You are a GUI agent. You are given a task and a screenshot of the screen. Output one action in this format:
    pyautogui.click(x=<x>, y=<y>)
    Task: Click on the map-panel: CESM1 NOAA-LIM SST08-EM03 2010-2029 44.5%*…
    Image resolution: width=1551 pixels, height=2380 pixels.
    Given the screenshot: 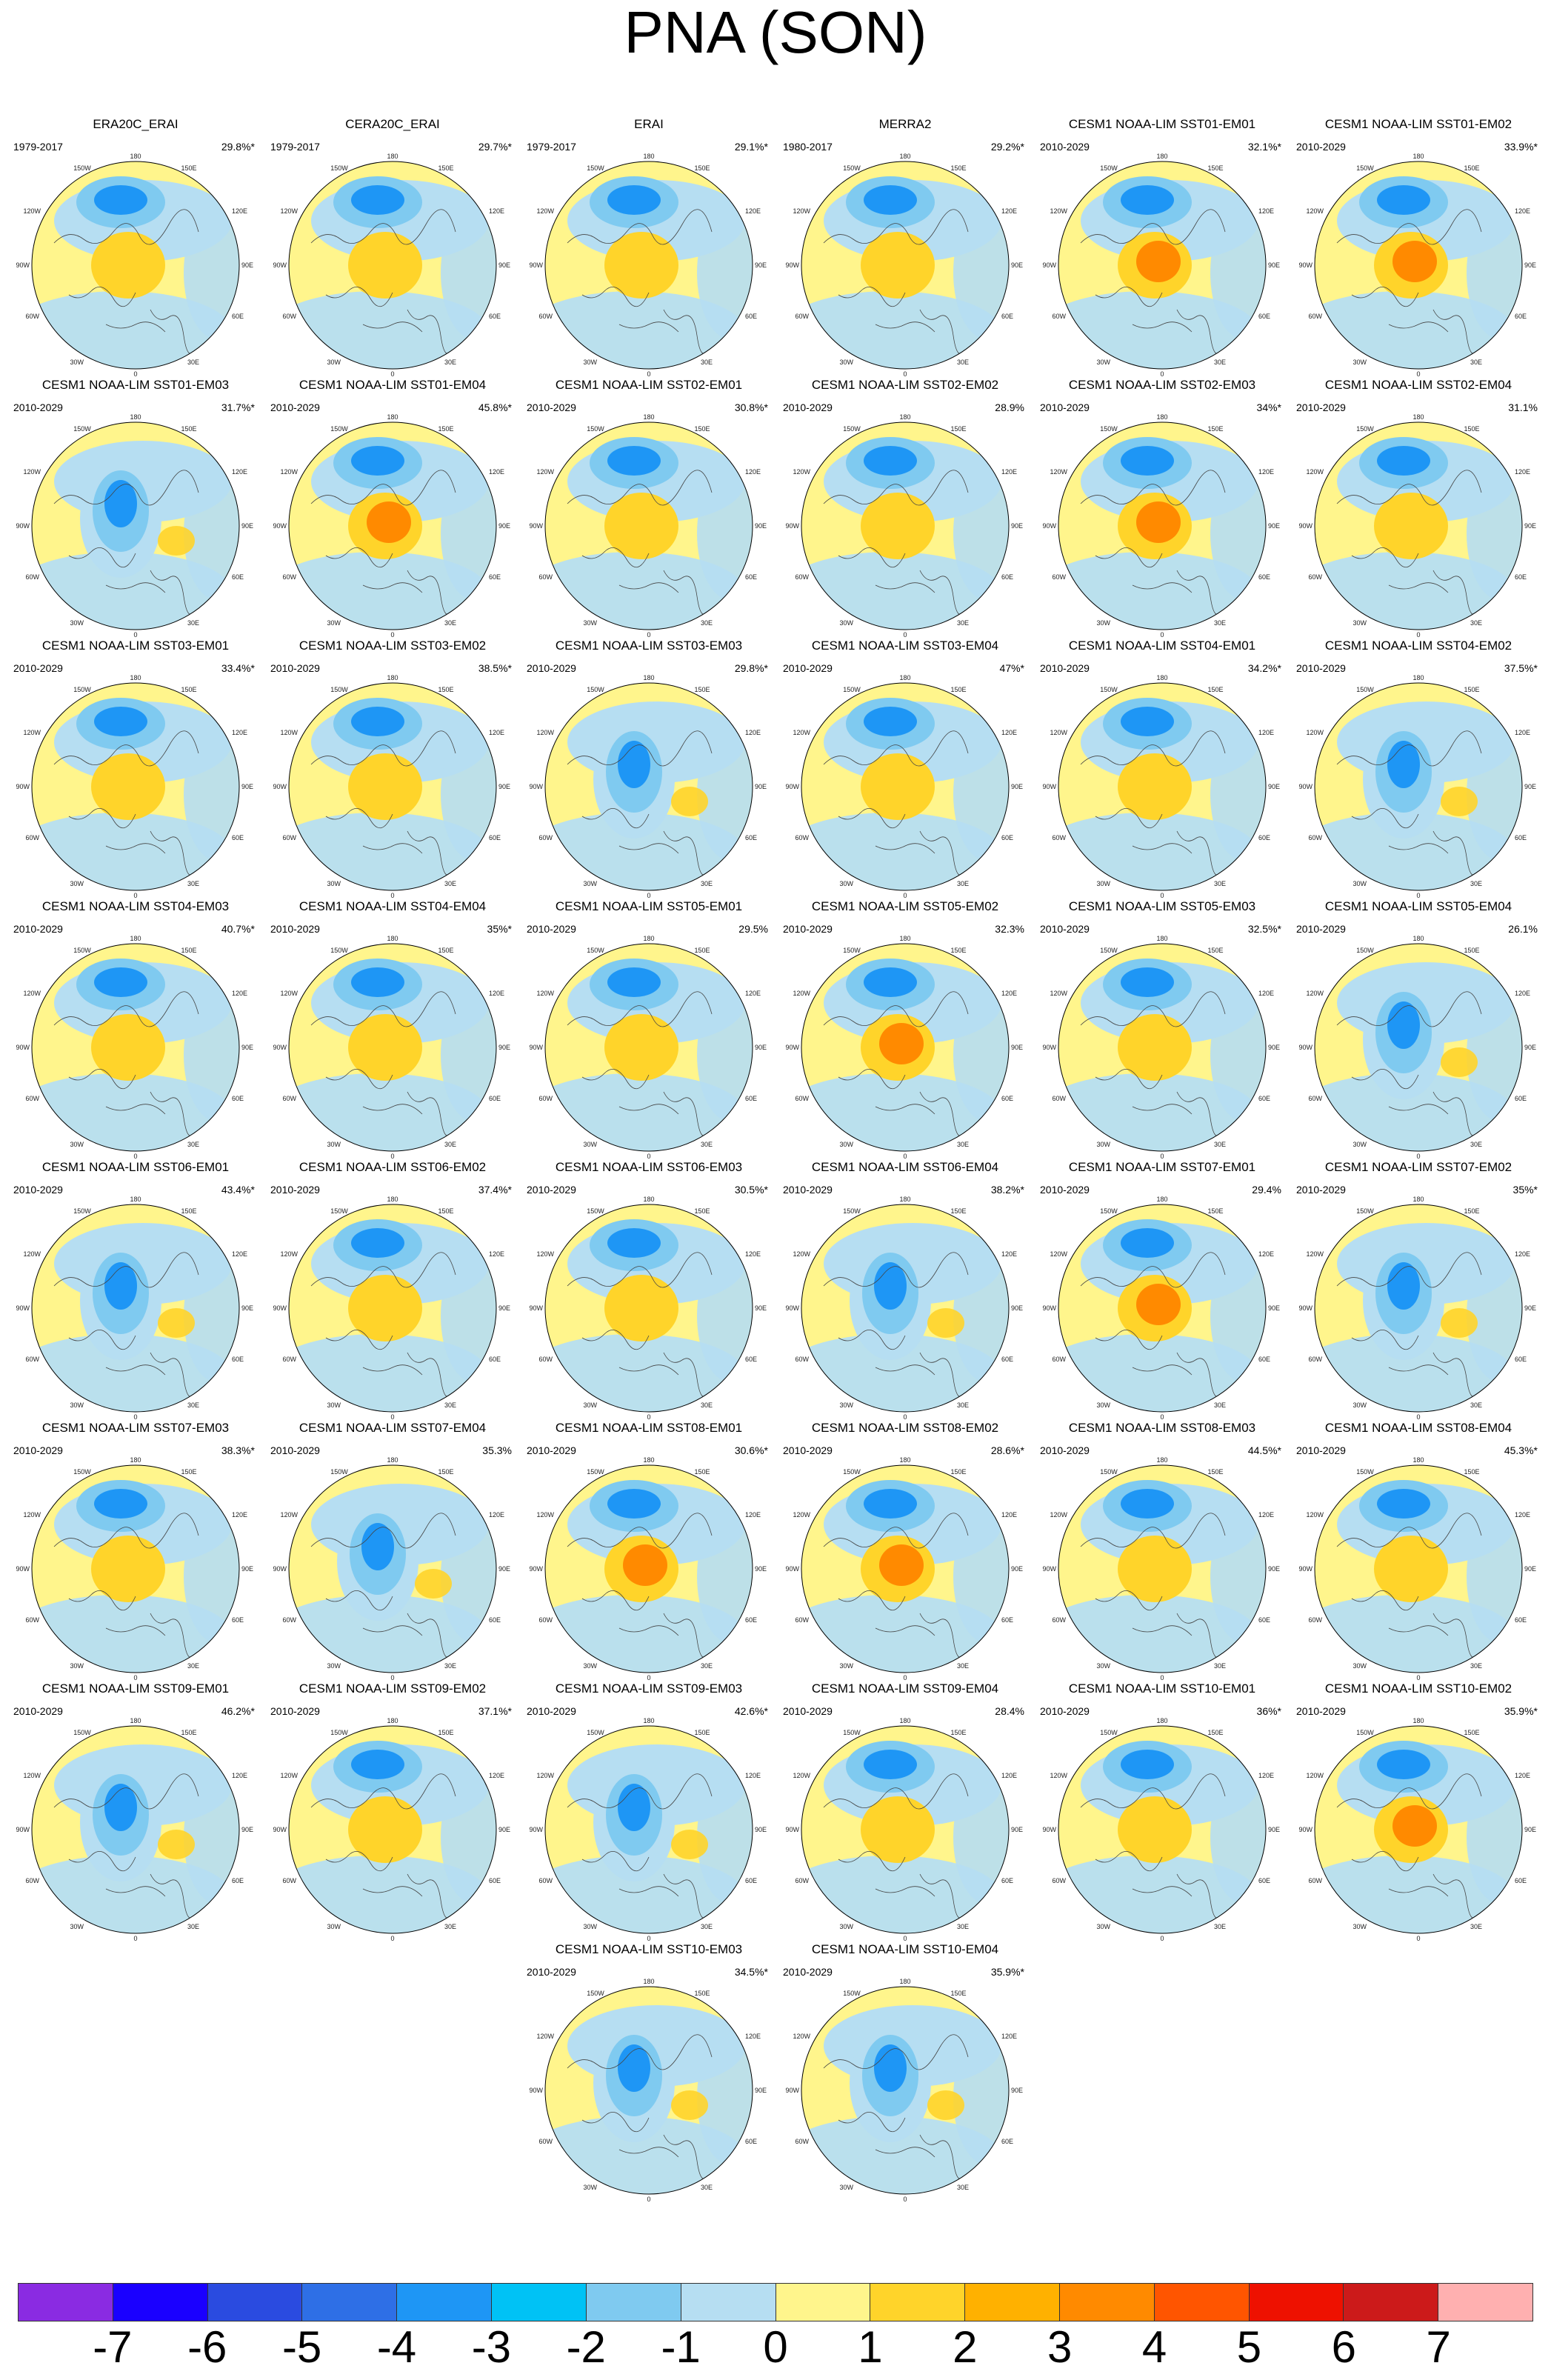 What is the action you would take?
    pyautogui.click(x=1162, y=1550)
    